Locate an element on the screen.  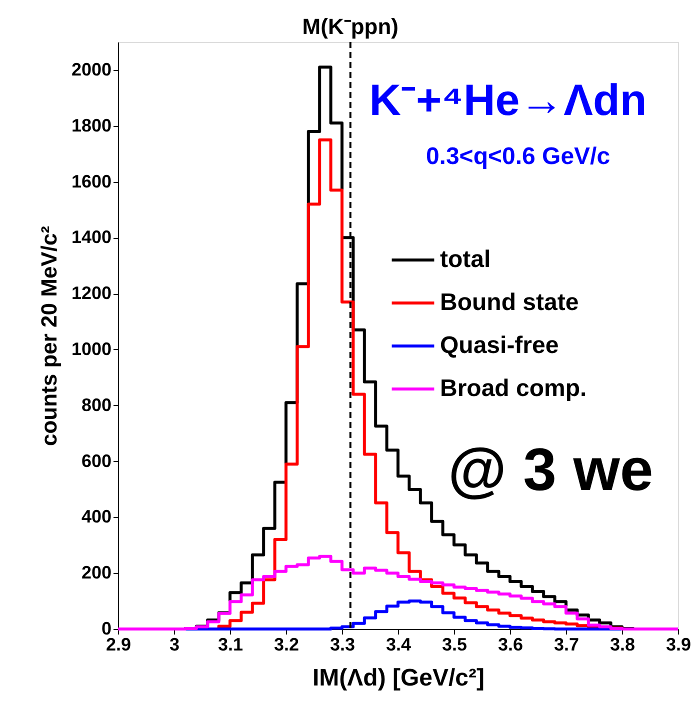
legend-label: Bound state is located at coordinates (509, 302).